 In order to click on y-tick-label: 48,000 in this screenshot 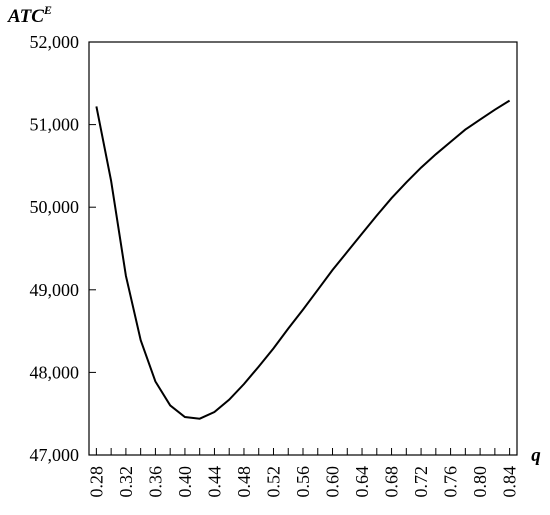, I will do `click(55, 372)`.